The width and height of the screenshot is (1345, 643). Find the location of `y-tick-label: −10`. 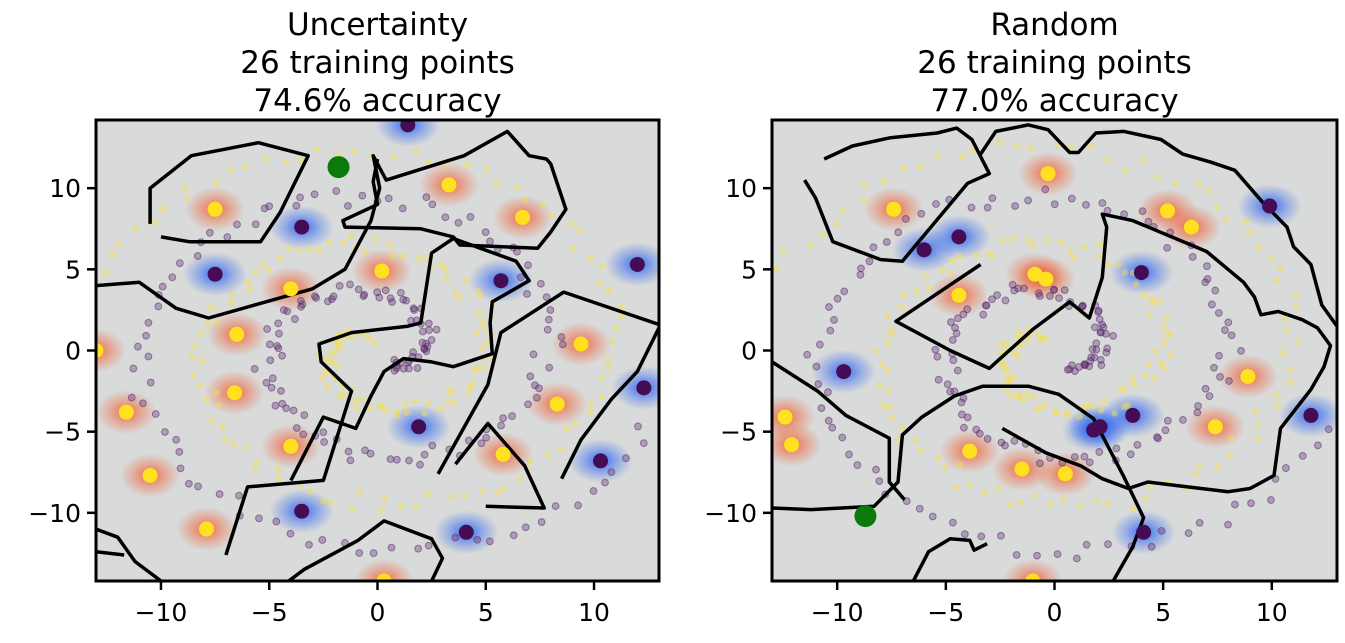

y-tick-label: −10 is located at coordinates (730, 513).